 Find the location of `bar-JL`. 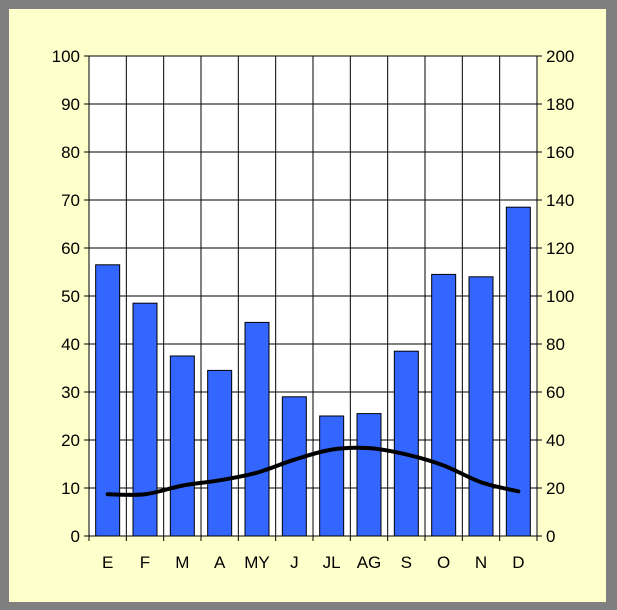

bar-JL is located at coordinates (332, 476).